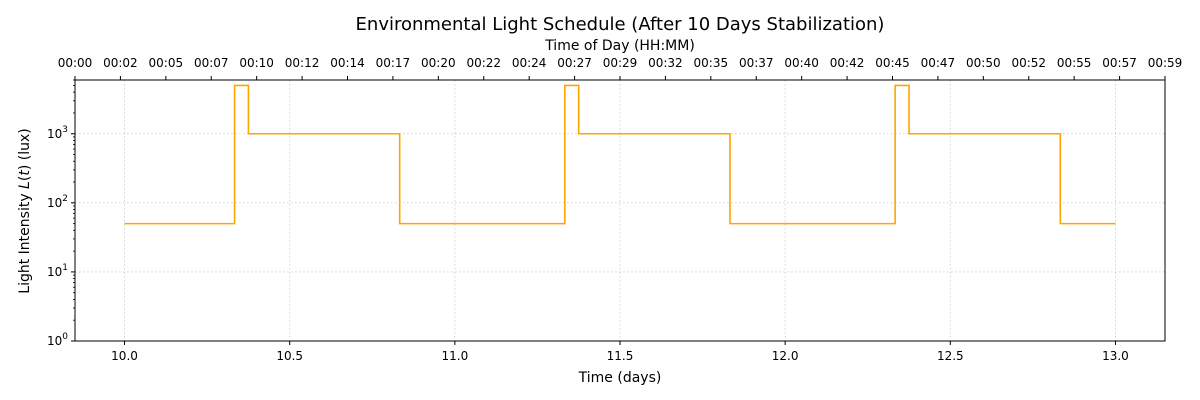  I want to click on top-x-tick-label: 00:20, so click(438, 63).